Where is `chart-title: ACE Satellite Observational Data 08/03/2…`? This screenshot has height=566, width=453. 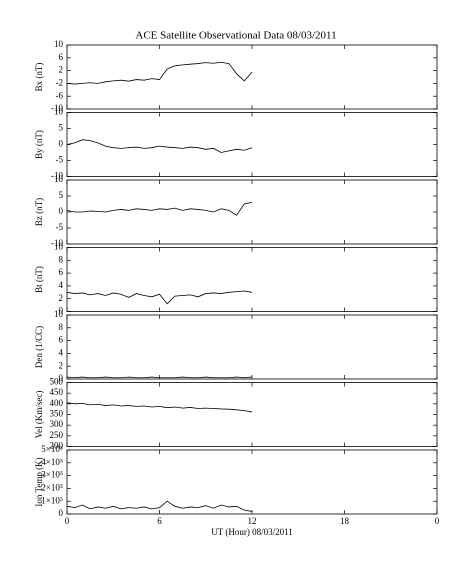
chart-title: ACE Satellite Observational Data 08/03/2… is located at coordinates (235, 36).